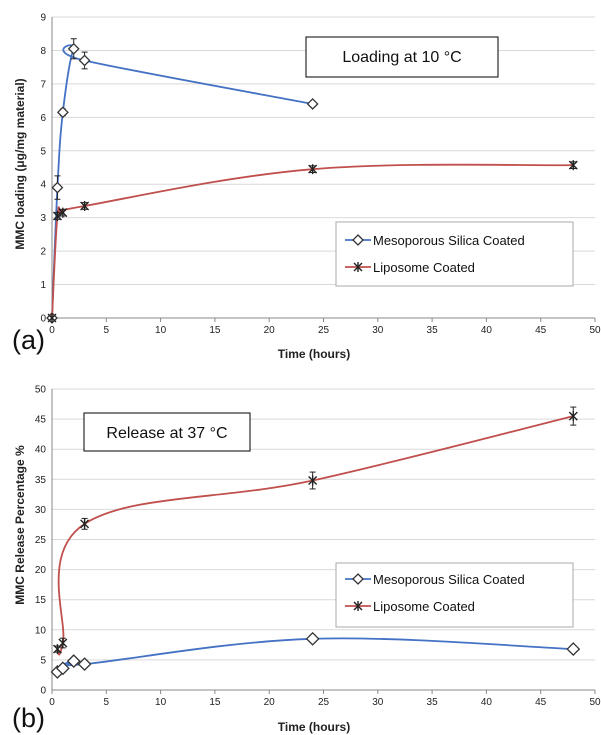  I want to click on legend-b: Mesoporous Silica Coated Liposome Coated, so click(454, 595).